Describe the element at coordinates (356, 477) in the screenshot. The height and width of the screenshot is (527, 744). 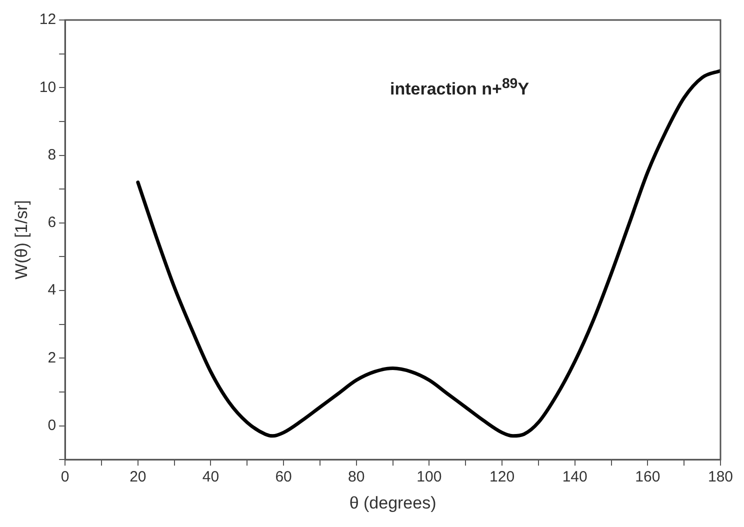
I see `x-tick-label: 80` at that location.